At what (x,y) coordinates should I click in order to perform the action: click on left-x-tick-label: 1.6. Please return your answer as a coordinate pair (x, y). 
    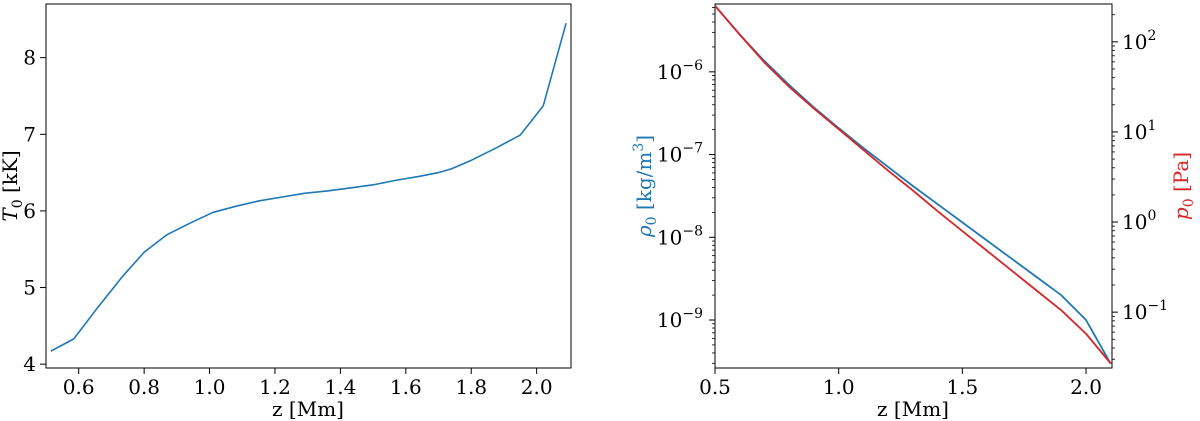
    Looking at the image, I should click on (406, 387).